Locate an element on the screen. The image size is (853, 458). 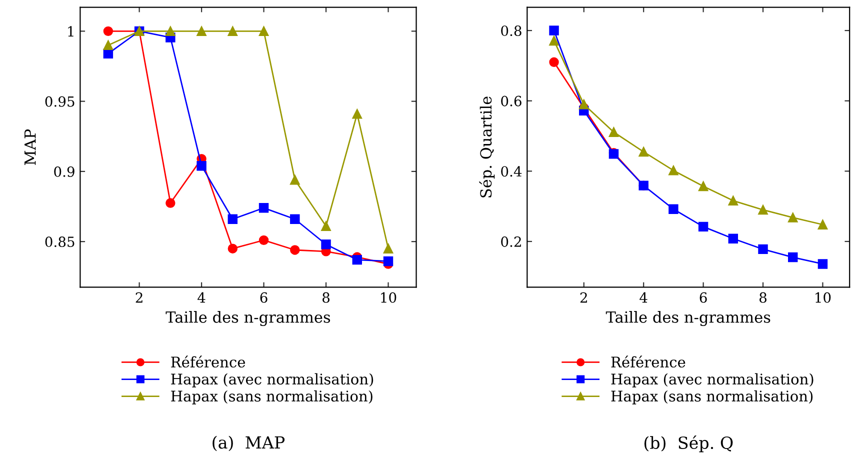
y-tick-label: 0.8 is located at coordinates (511, 31).